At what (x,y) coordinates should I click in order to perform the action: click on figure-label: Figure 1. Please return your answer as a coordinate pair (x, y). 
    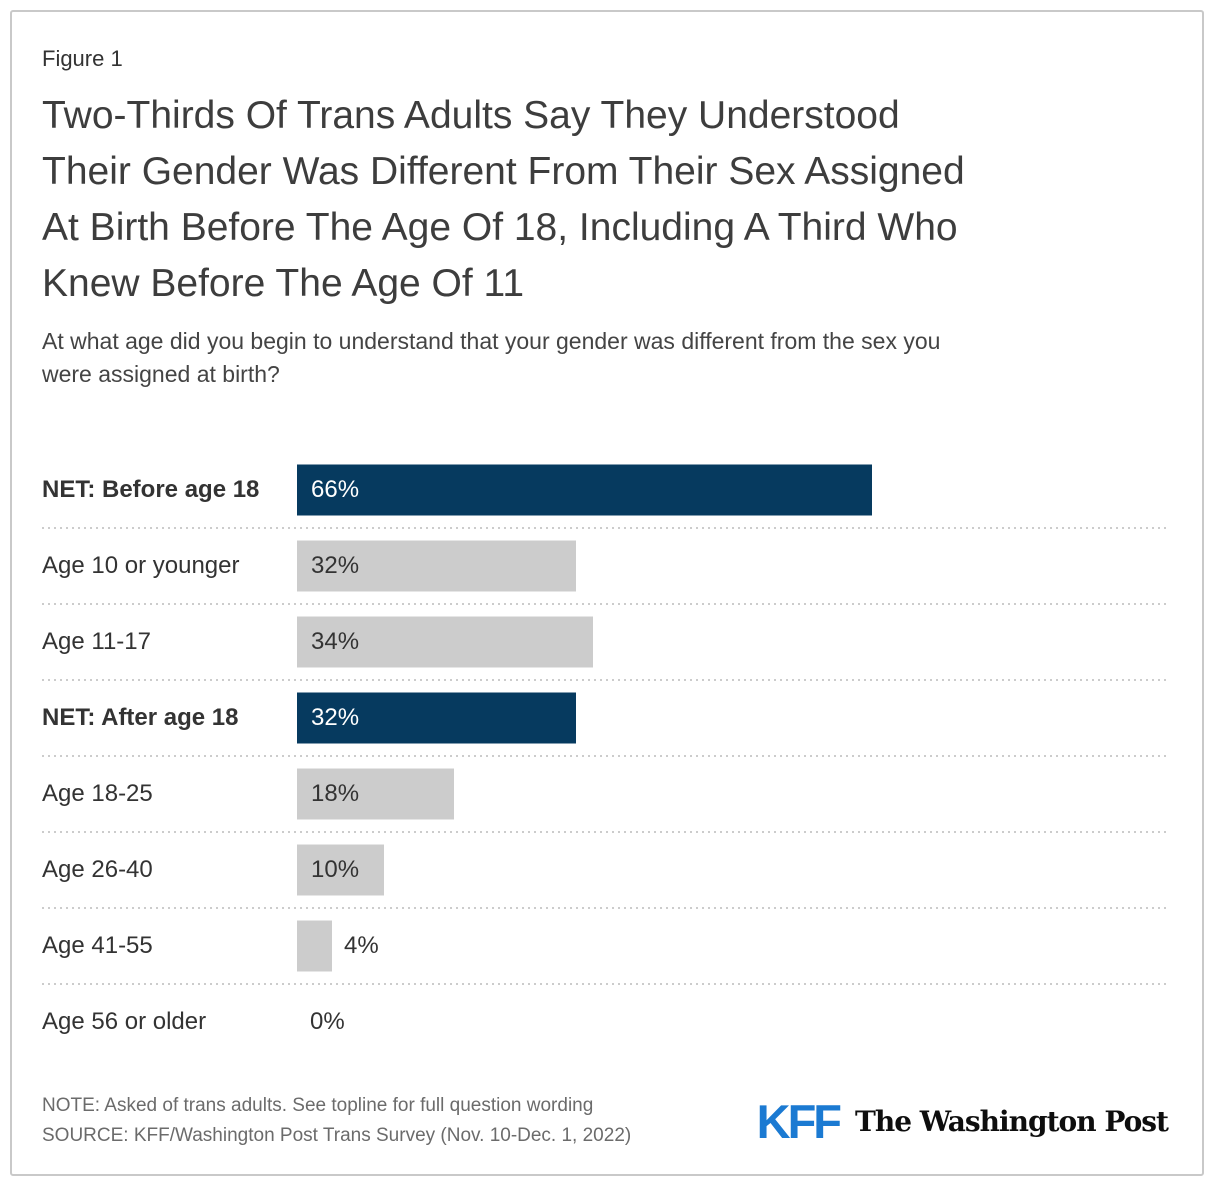
    Looking at the image, I should click on (82, 58).